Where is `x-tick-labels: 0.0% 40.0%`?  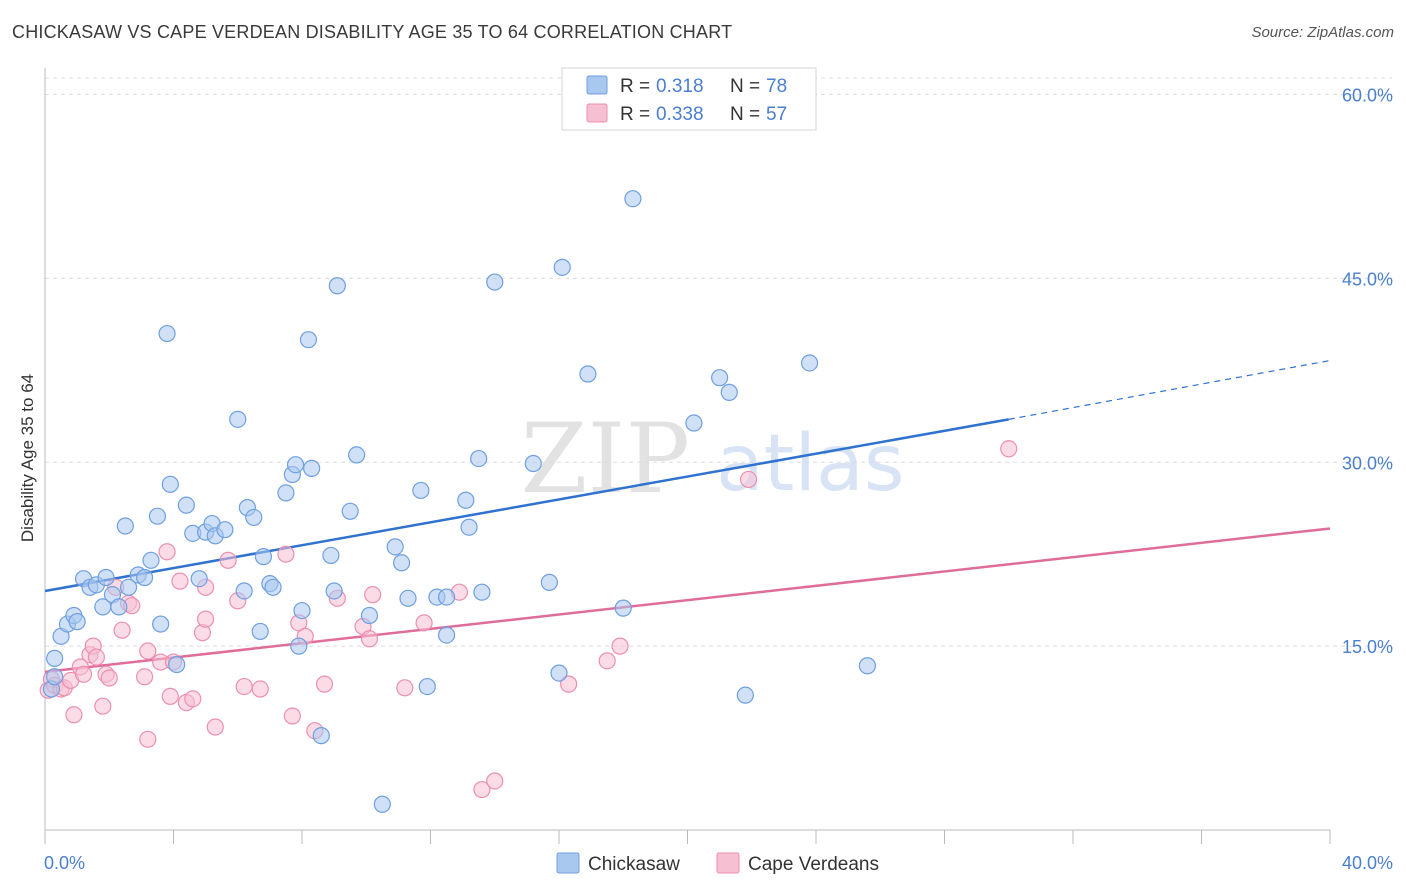
x-tick-labels: 0.0% 40.0% is located at coordinates (718, 863).